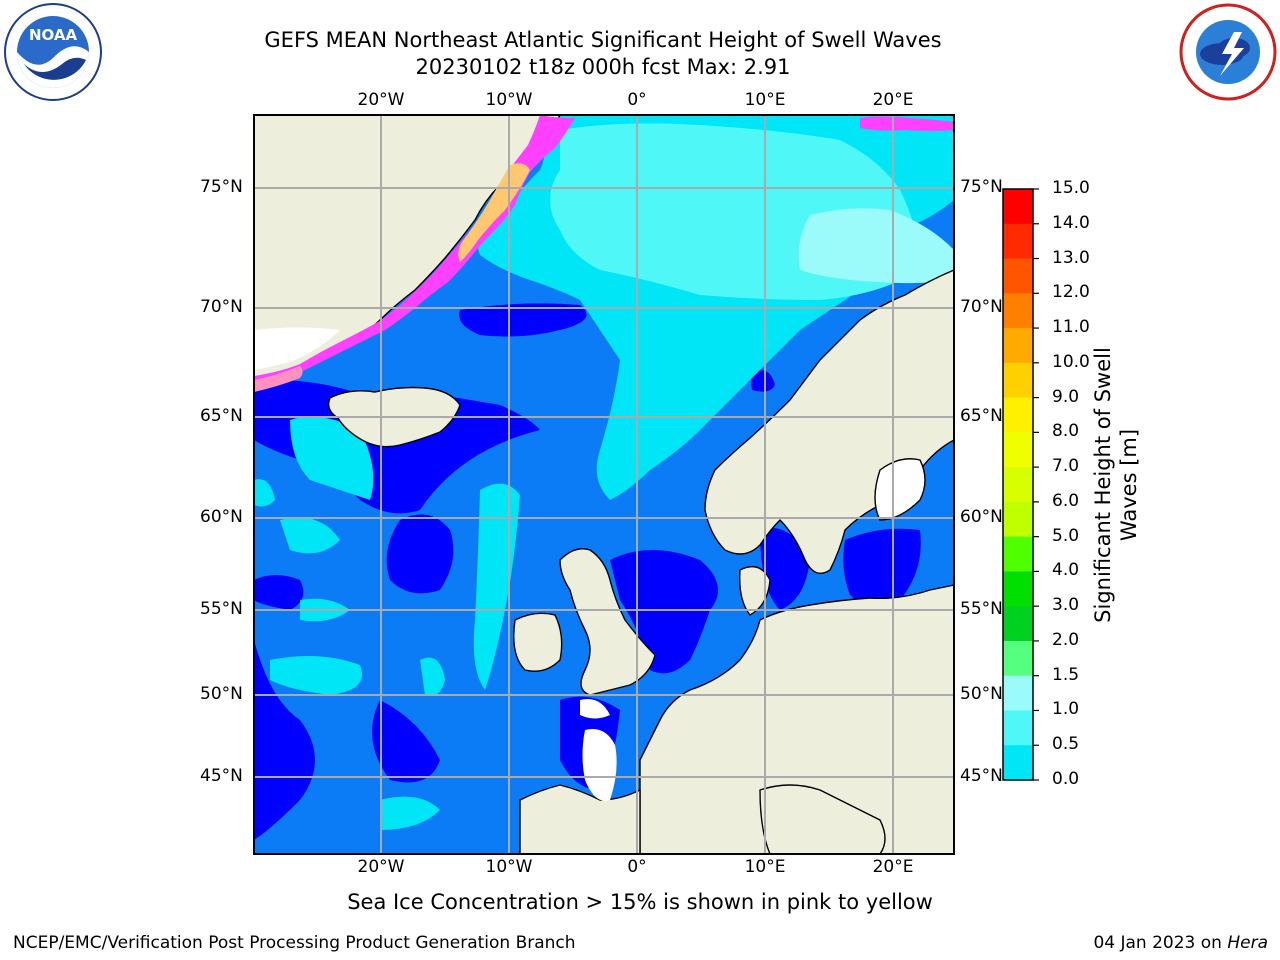  What do you see at coordinates (1160, 943) in the screenshot?
I see `footer-date-text: 04 Jan 2023 on` at bounding box center [1160, 943].